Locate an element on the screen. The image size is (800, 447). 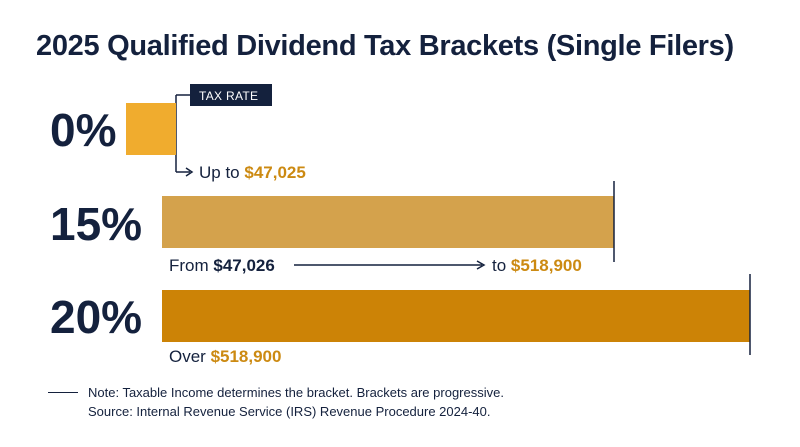
bar-20-percent is located at coordinates (456, 316).